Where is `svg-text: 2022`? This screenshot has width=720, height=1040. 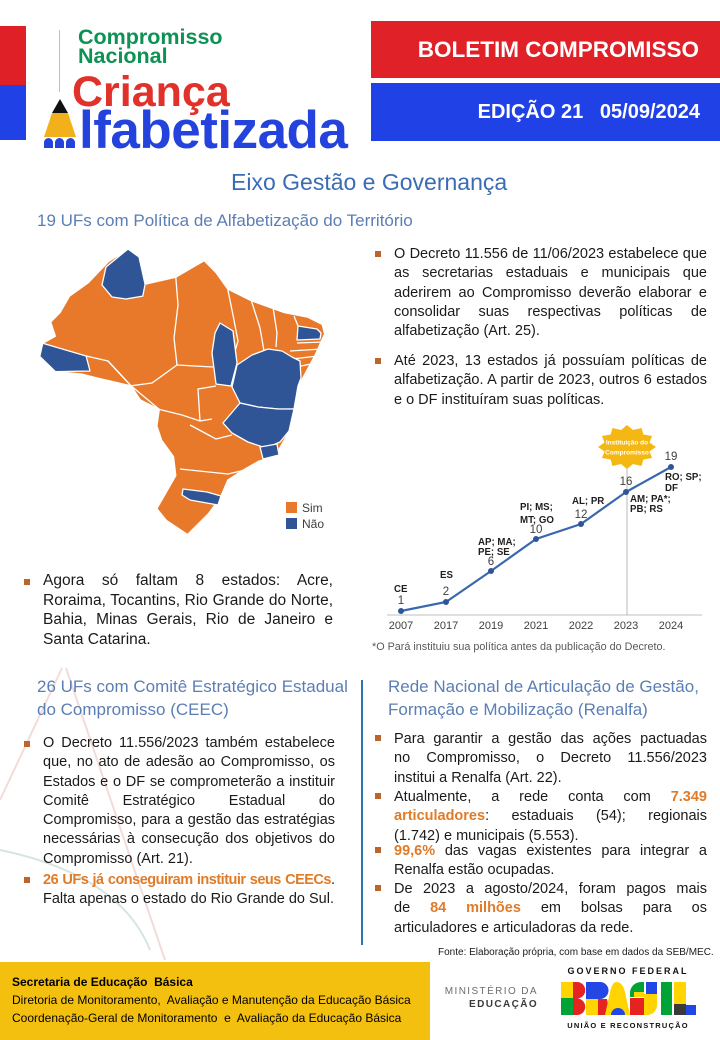 svg-text: 2022 is located at coordinates (581, 626).